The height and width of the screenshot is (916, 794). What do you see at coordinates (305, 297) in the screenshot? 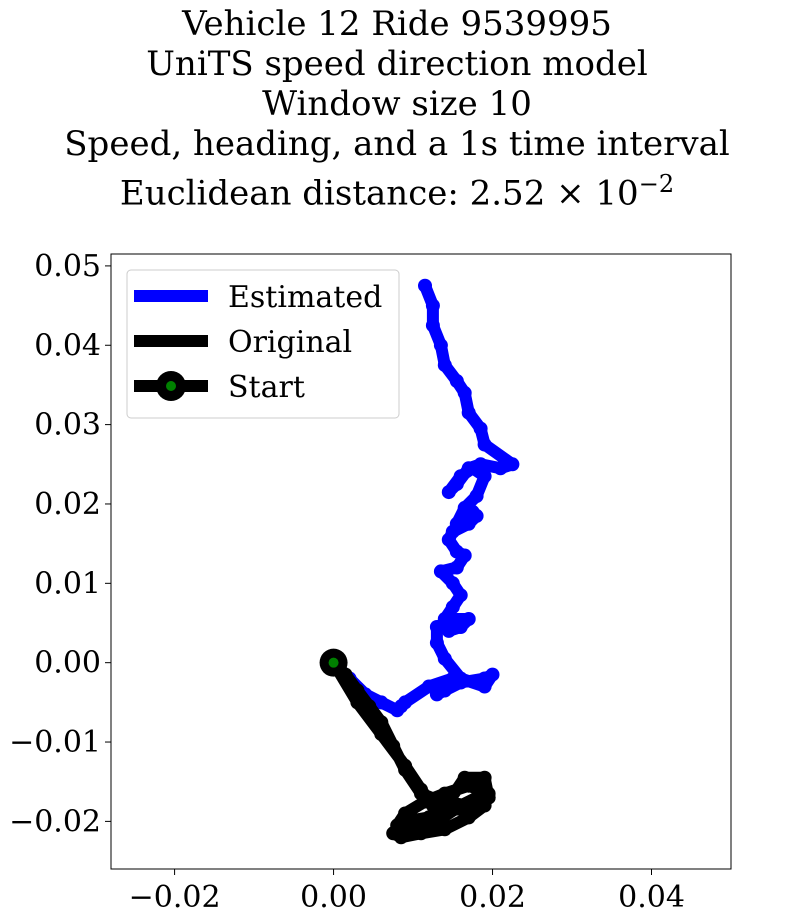
I see `legend-label-estimated: Estimated` at bounding box center [305, 297].